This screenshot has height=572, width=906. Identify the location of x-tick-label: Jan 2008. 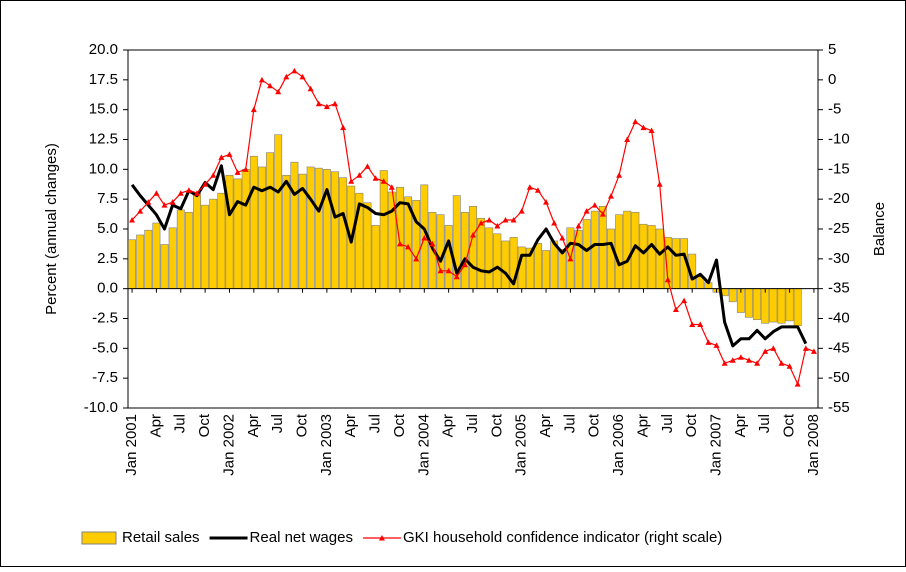
(813, 445).